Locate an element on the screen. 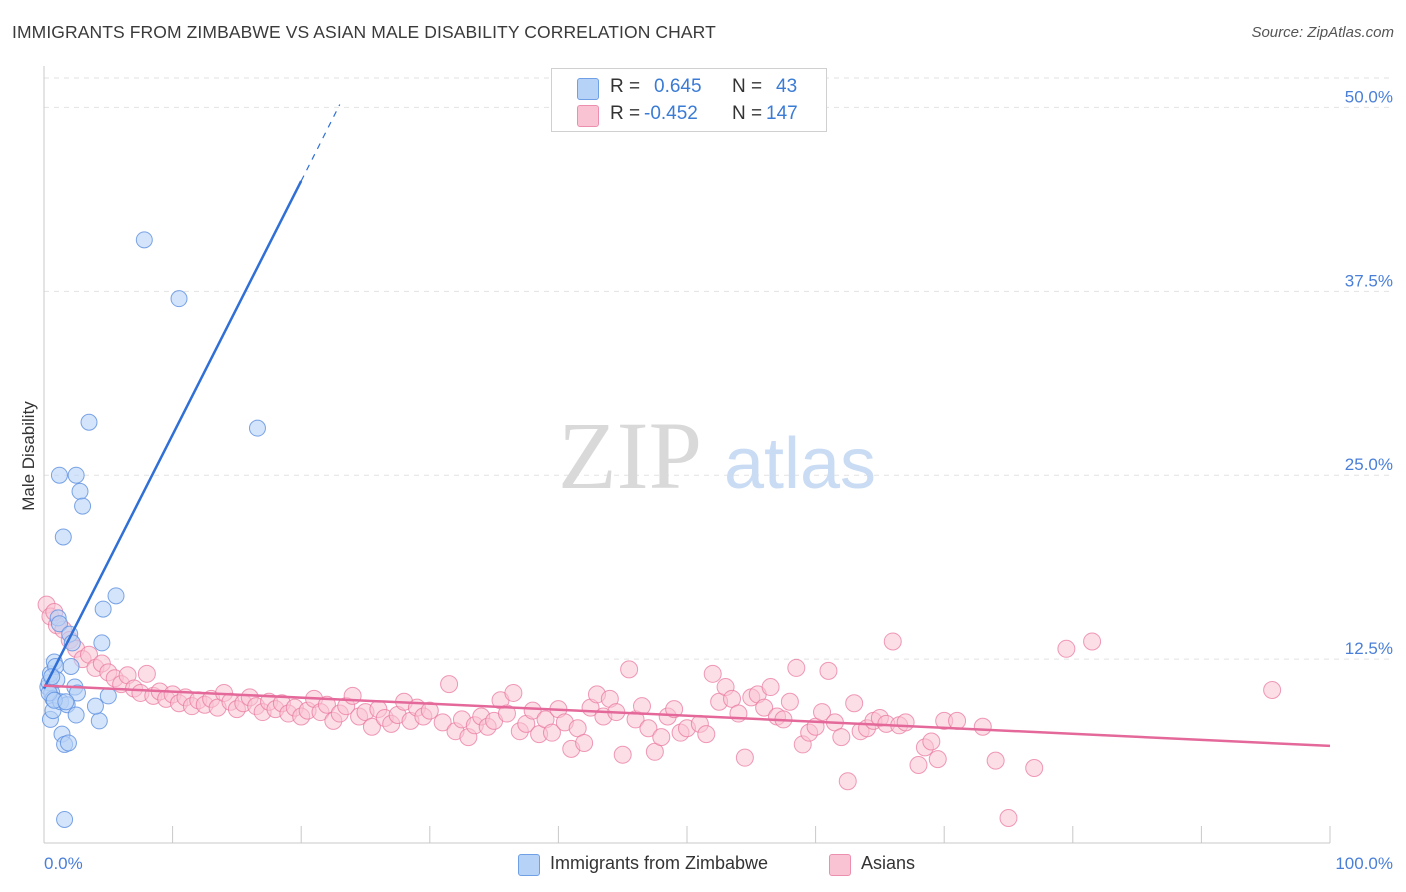 The width and height of the screenshot is (1406, 892). legend-swatch-asians is located at coordinates (588, 116).